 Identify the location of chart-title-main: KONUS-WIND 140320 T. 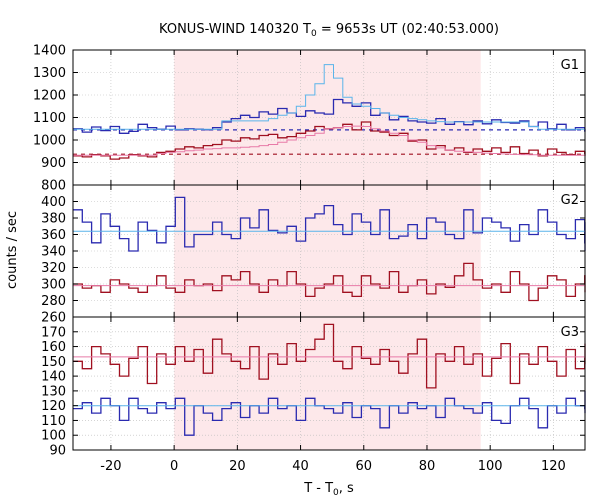
(235, 29).